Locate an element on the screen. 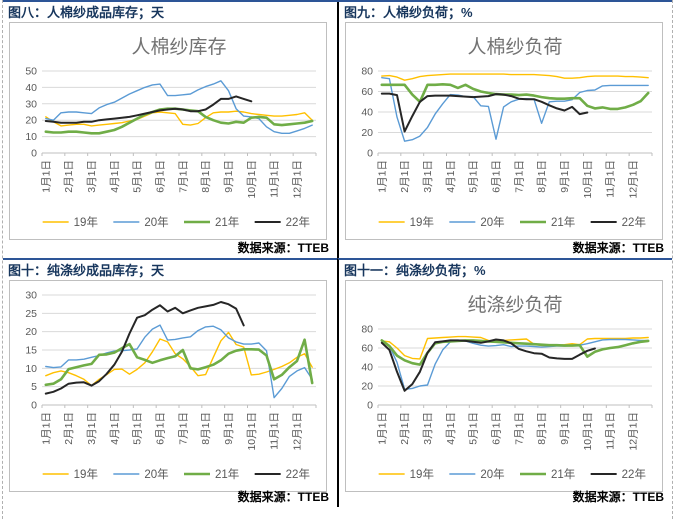 This screenshot has height=519, width=675. svg-text: 25 is located at coordinates (31, 314).